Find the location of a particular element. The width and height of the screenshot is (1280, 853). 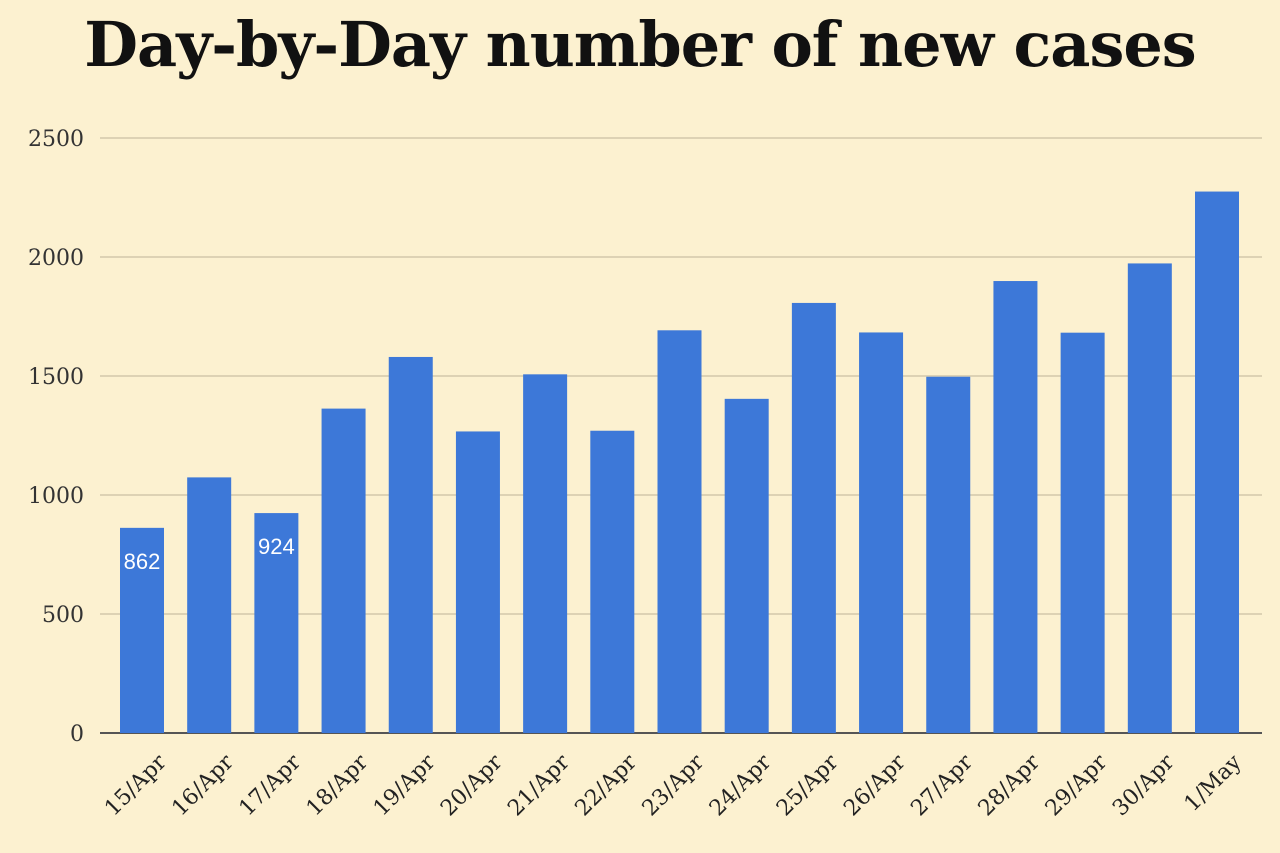

y-tick-label: 2000 is located at coordinates (56, 258).